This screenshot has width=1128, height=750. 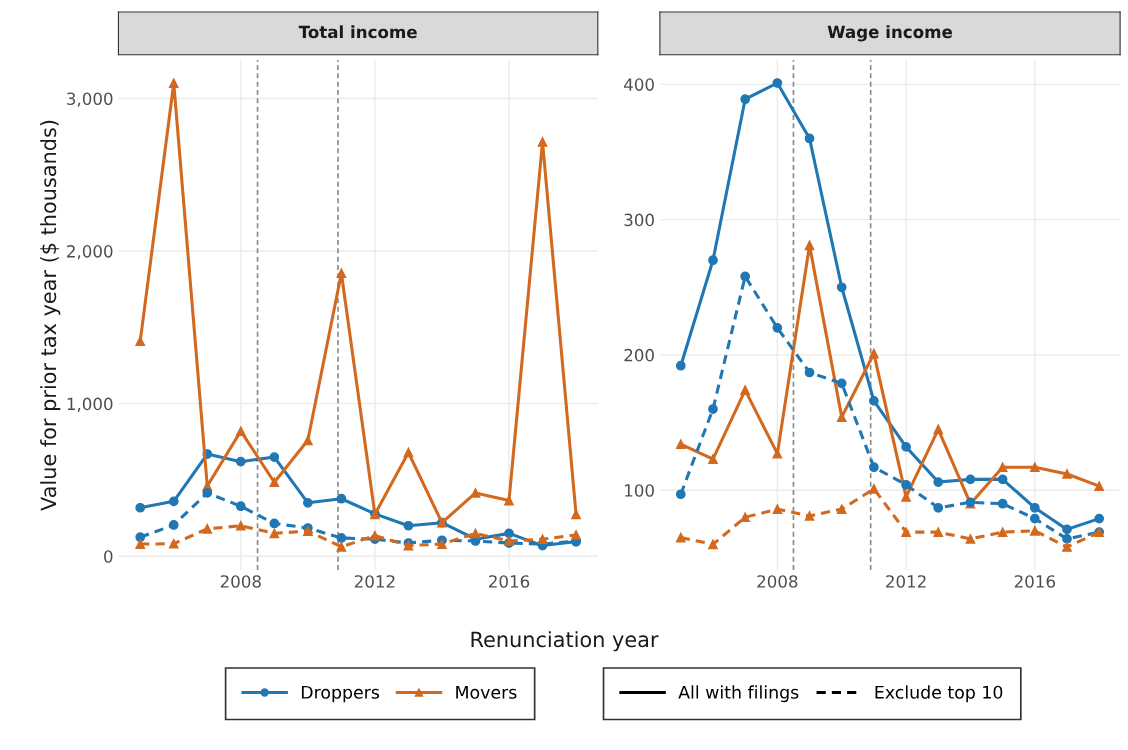 What do you see at coordinates (90, 252) in the screenshot?
I see `y-tick-label: 2,000` at bounding box center [90, 252].